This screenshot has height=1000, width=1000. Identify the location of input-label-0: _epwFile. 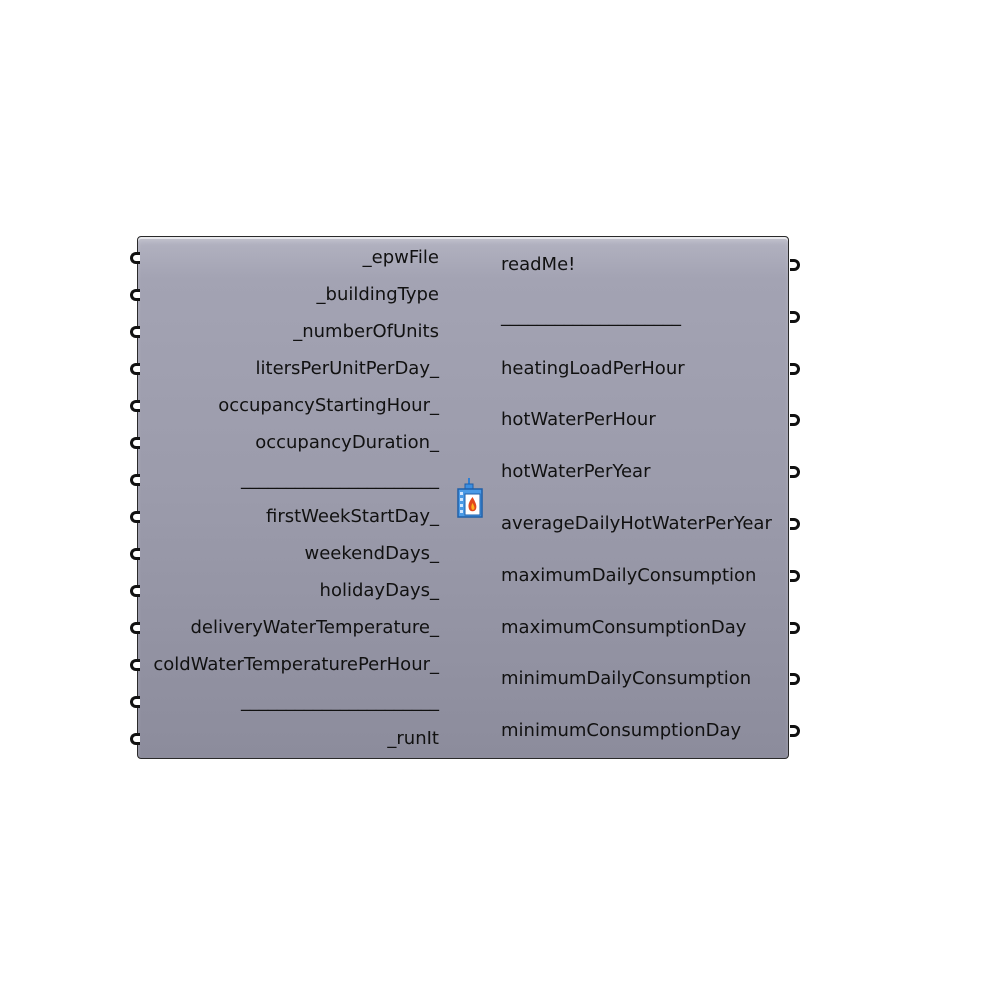
(400, 257).